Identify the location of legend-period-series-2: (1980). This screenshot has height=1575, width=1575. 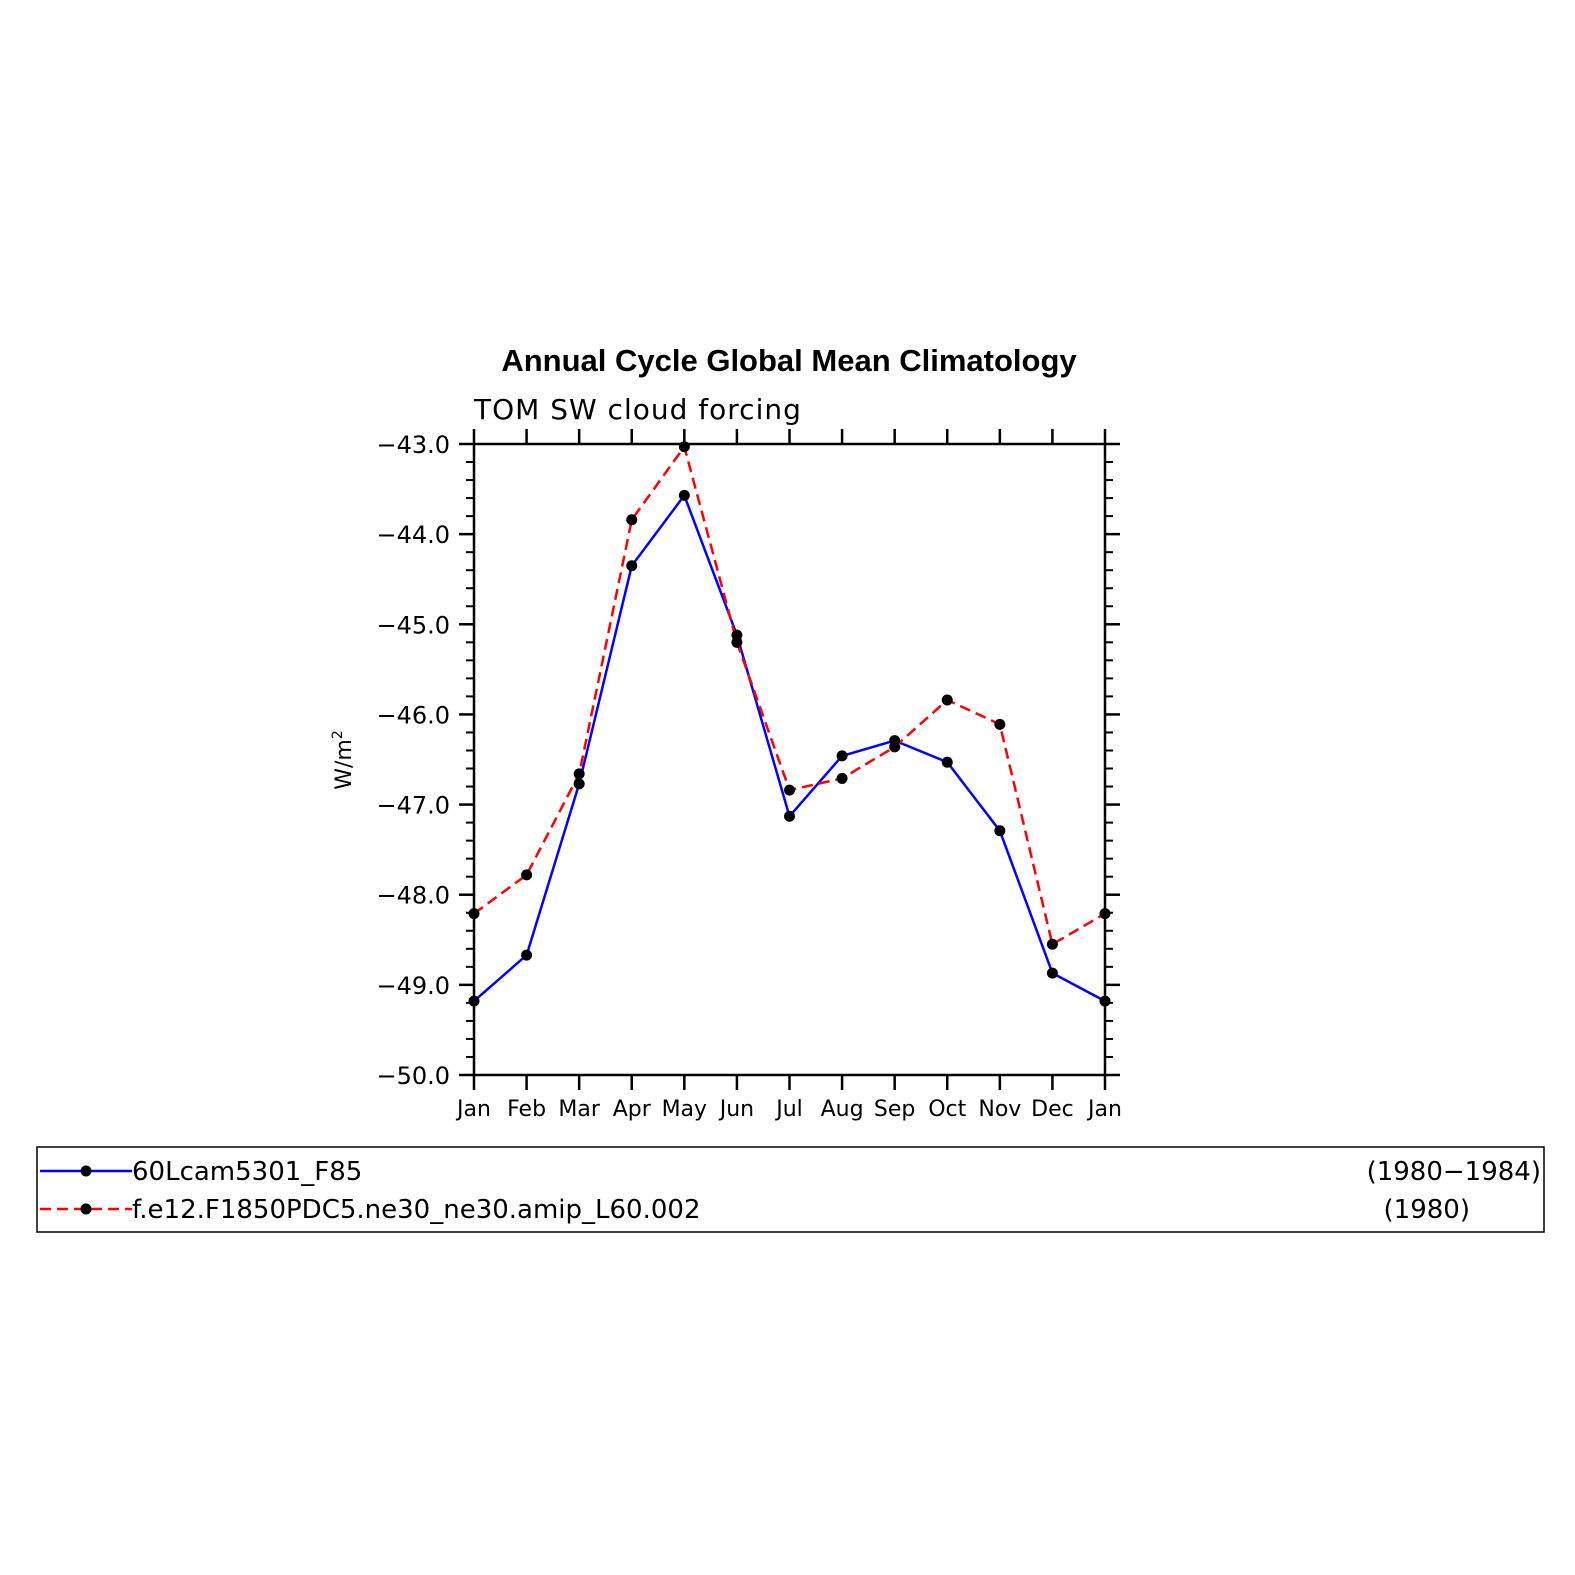
(1427, 1210).